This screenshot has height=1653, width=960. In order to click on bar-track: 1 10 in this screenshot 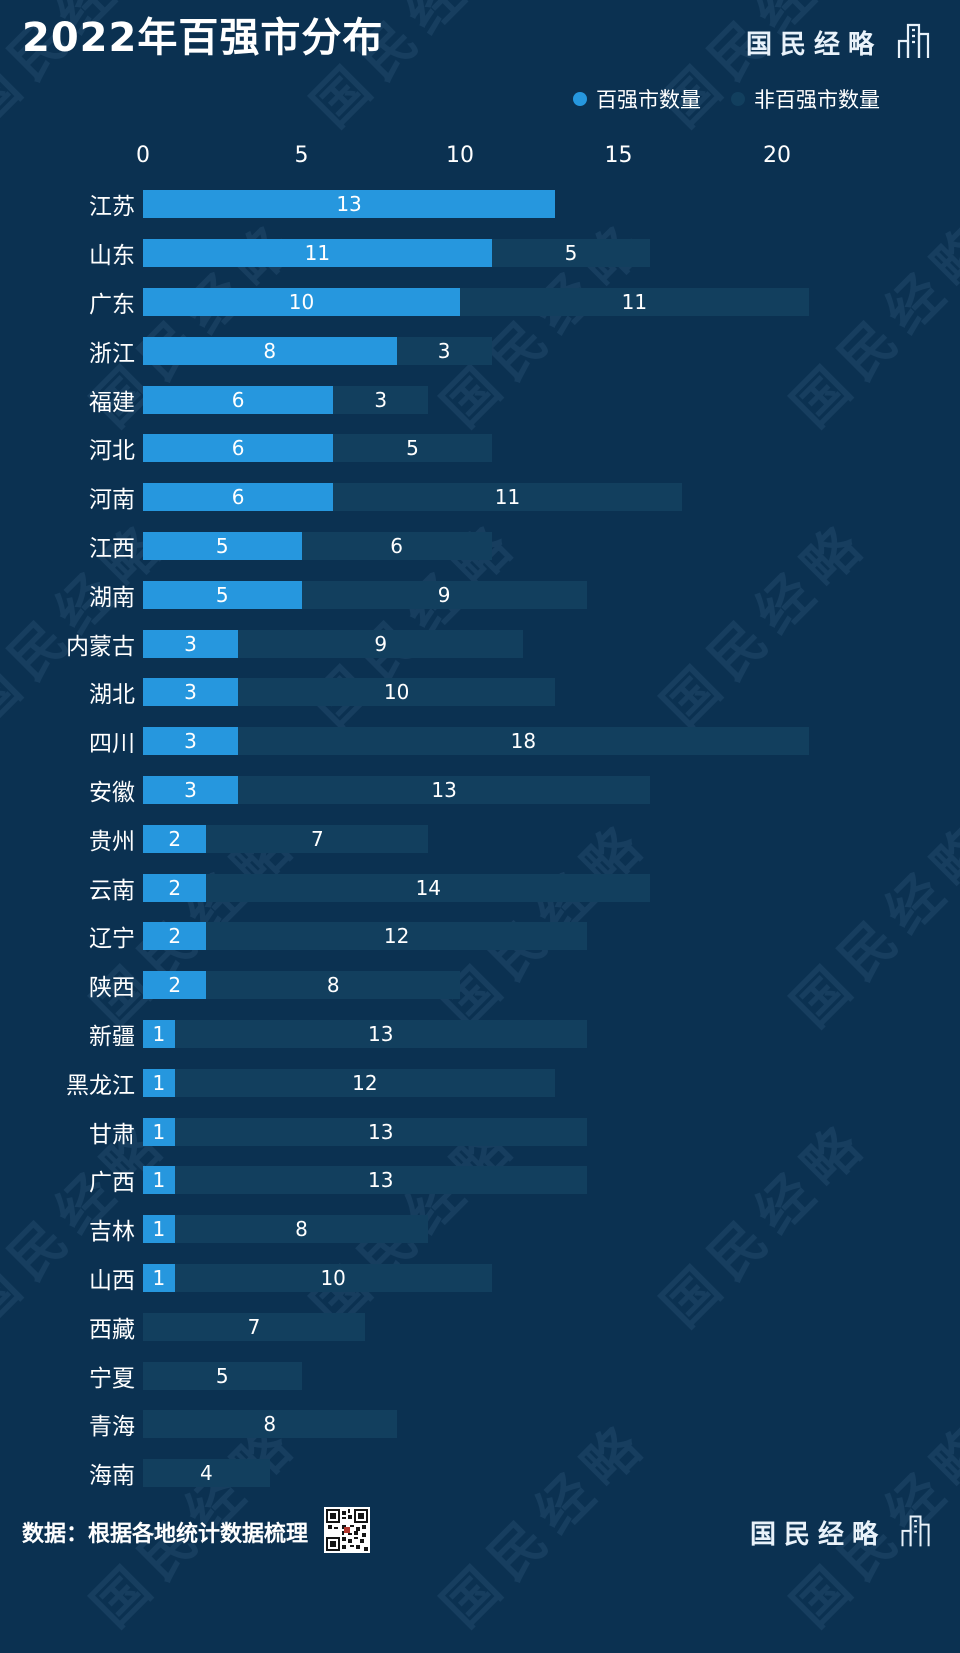, I will do `click(317, 1277)`.